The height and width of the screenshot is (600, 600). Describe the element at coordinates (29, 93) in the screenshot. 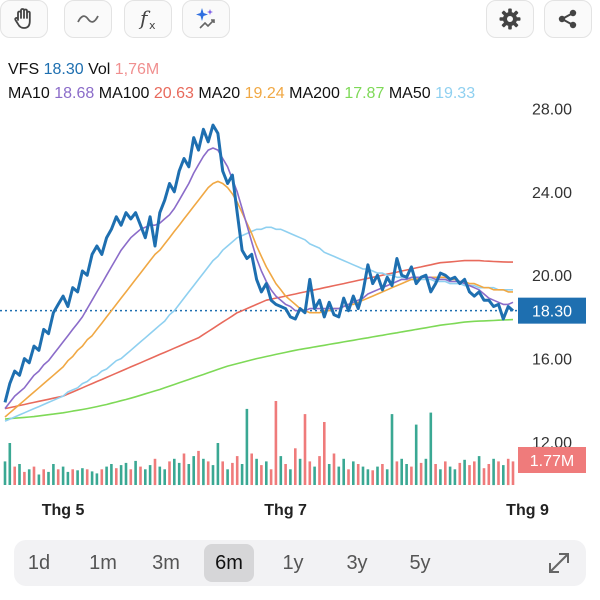

I see `legend-ma-label: MA10` at that location.